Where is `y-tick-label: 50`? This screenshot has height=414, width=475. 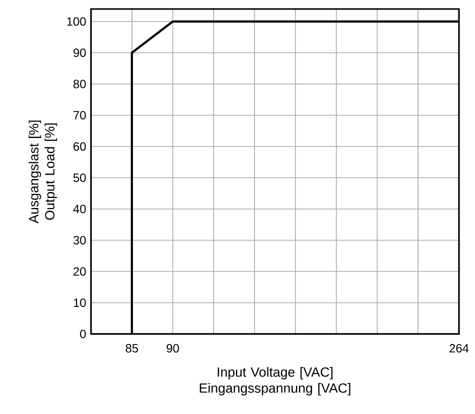
y-tick-label: 50 is located at coordinates (79, 177).